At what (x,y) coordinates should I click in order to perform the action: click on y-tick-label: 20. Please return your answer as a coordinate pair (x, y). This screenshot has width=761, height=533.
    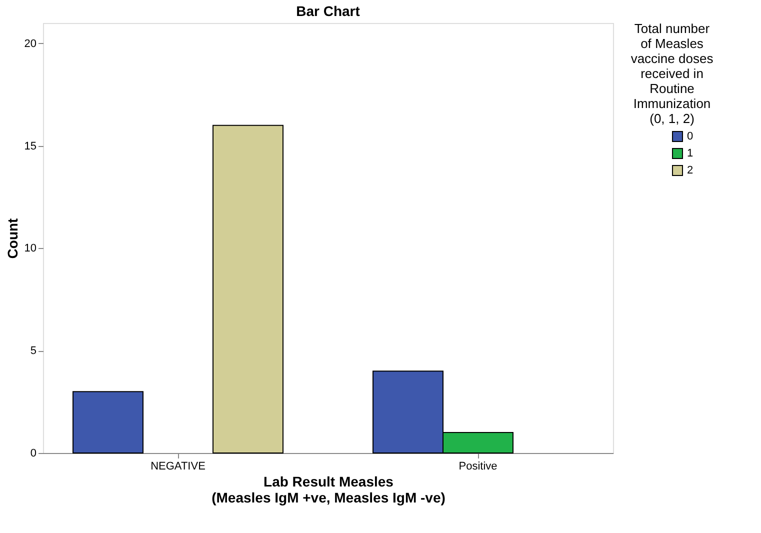
    Looking at the image, I should click on (30, 44).